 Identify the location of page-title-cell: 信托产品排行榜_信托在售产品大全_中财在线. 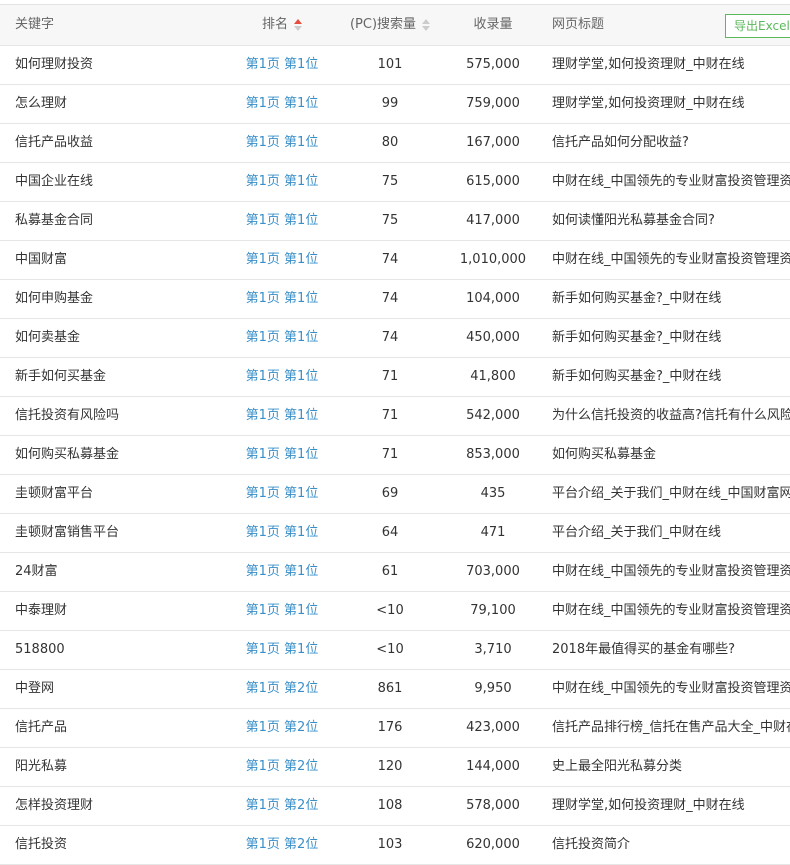
(671, 727).